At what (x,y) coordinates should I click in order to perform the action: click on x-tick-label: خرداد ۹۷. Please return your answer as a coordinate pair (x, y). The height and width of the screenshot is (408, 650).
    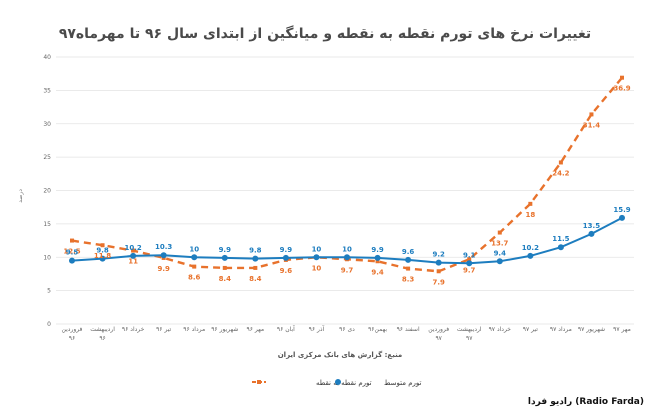
    Looking at the image, I should click on (500, 329).